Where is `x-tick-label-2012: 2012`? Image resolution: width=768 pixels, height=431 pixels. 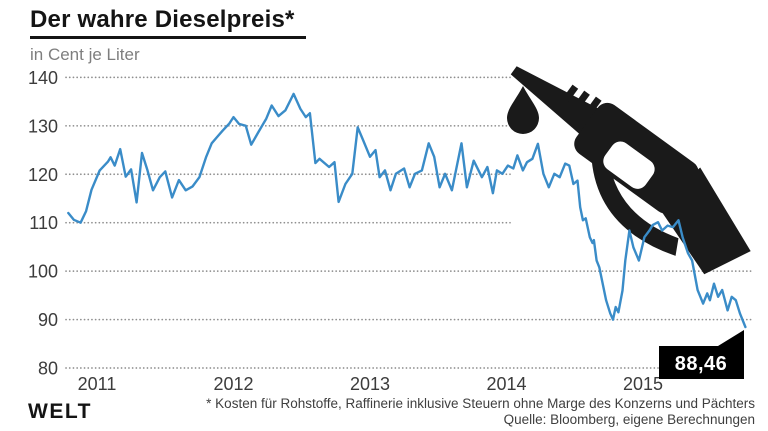
x-tick-label-2012: 2012 is located at coordinates (233, 384).